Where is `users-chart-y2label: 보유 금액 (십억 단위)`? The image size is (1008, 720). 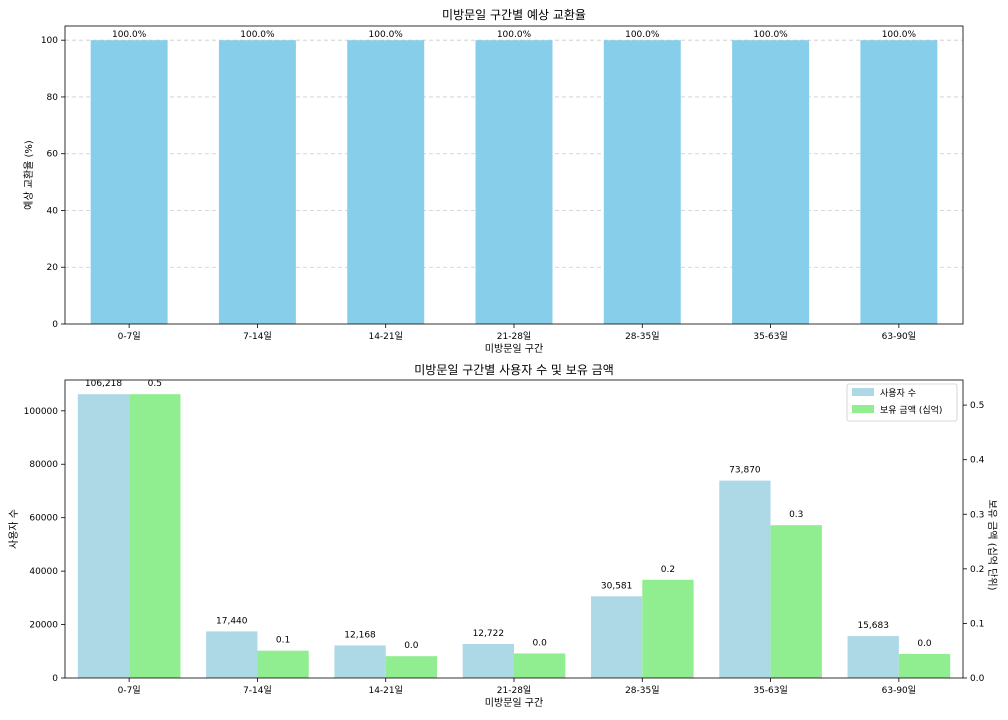 users-chart-y2label: 보유 금액 (십억 단위) is located at coordinates (992, 545).